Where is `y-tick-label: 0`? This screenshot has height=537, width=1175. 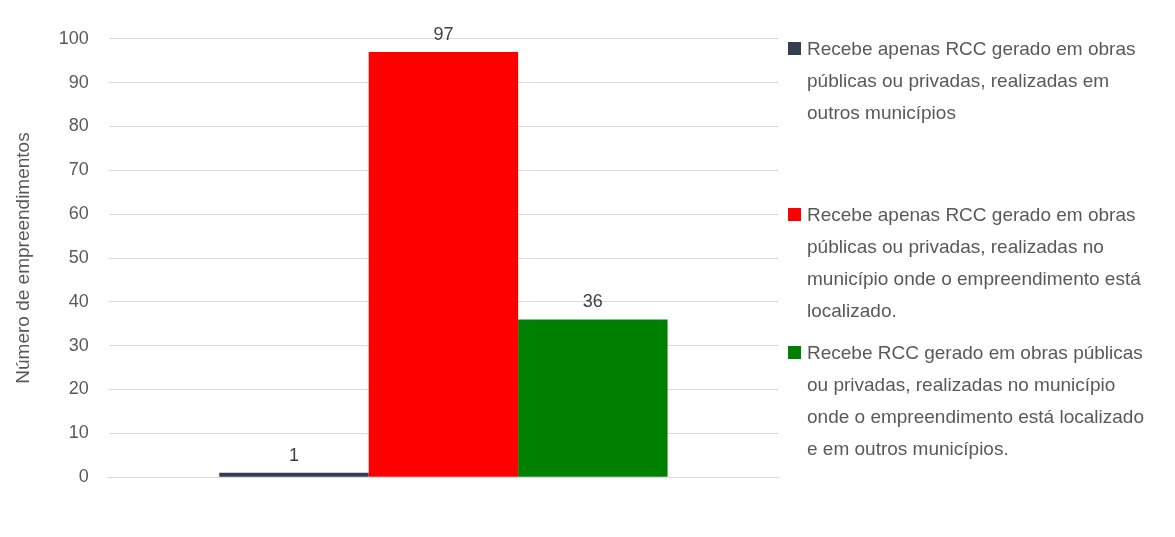 y-tick-label: 0 is located at coordinates (83, 476).